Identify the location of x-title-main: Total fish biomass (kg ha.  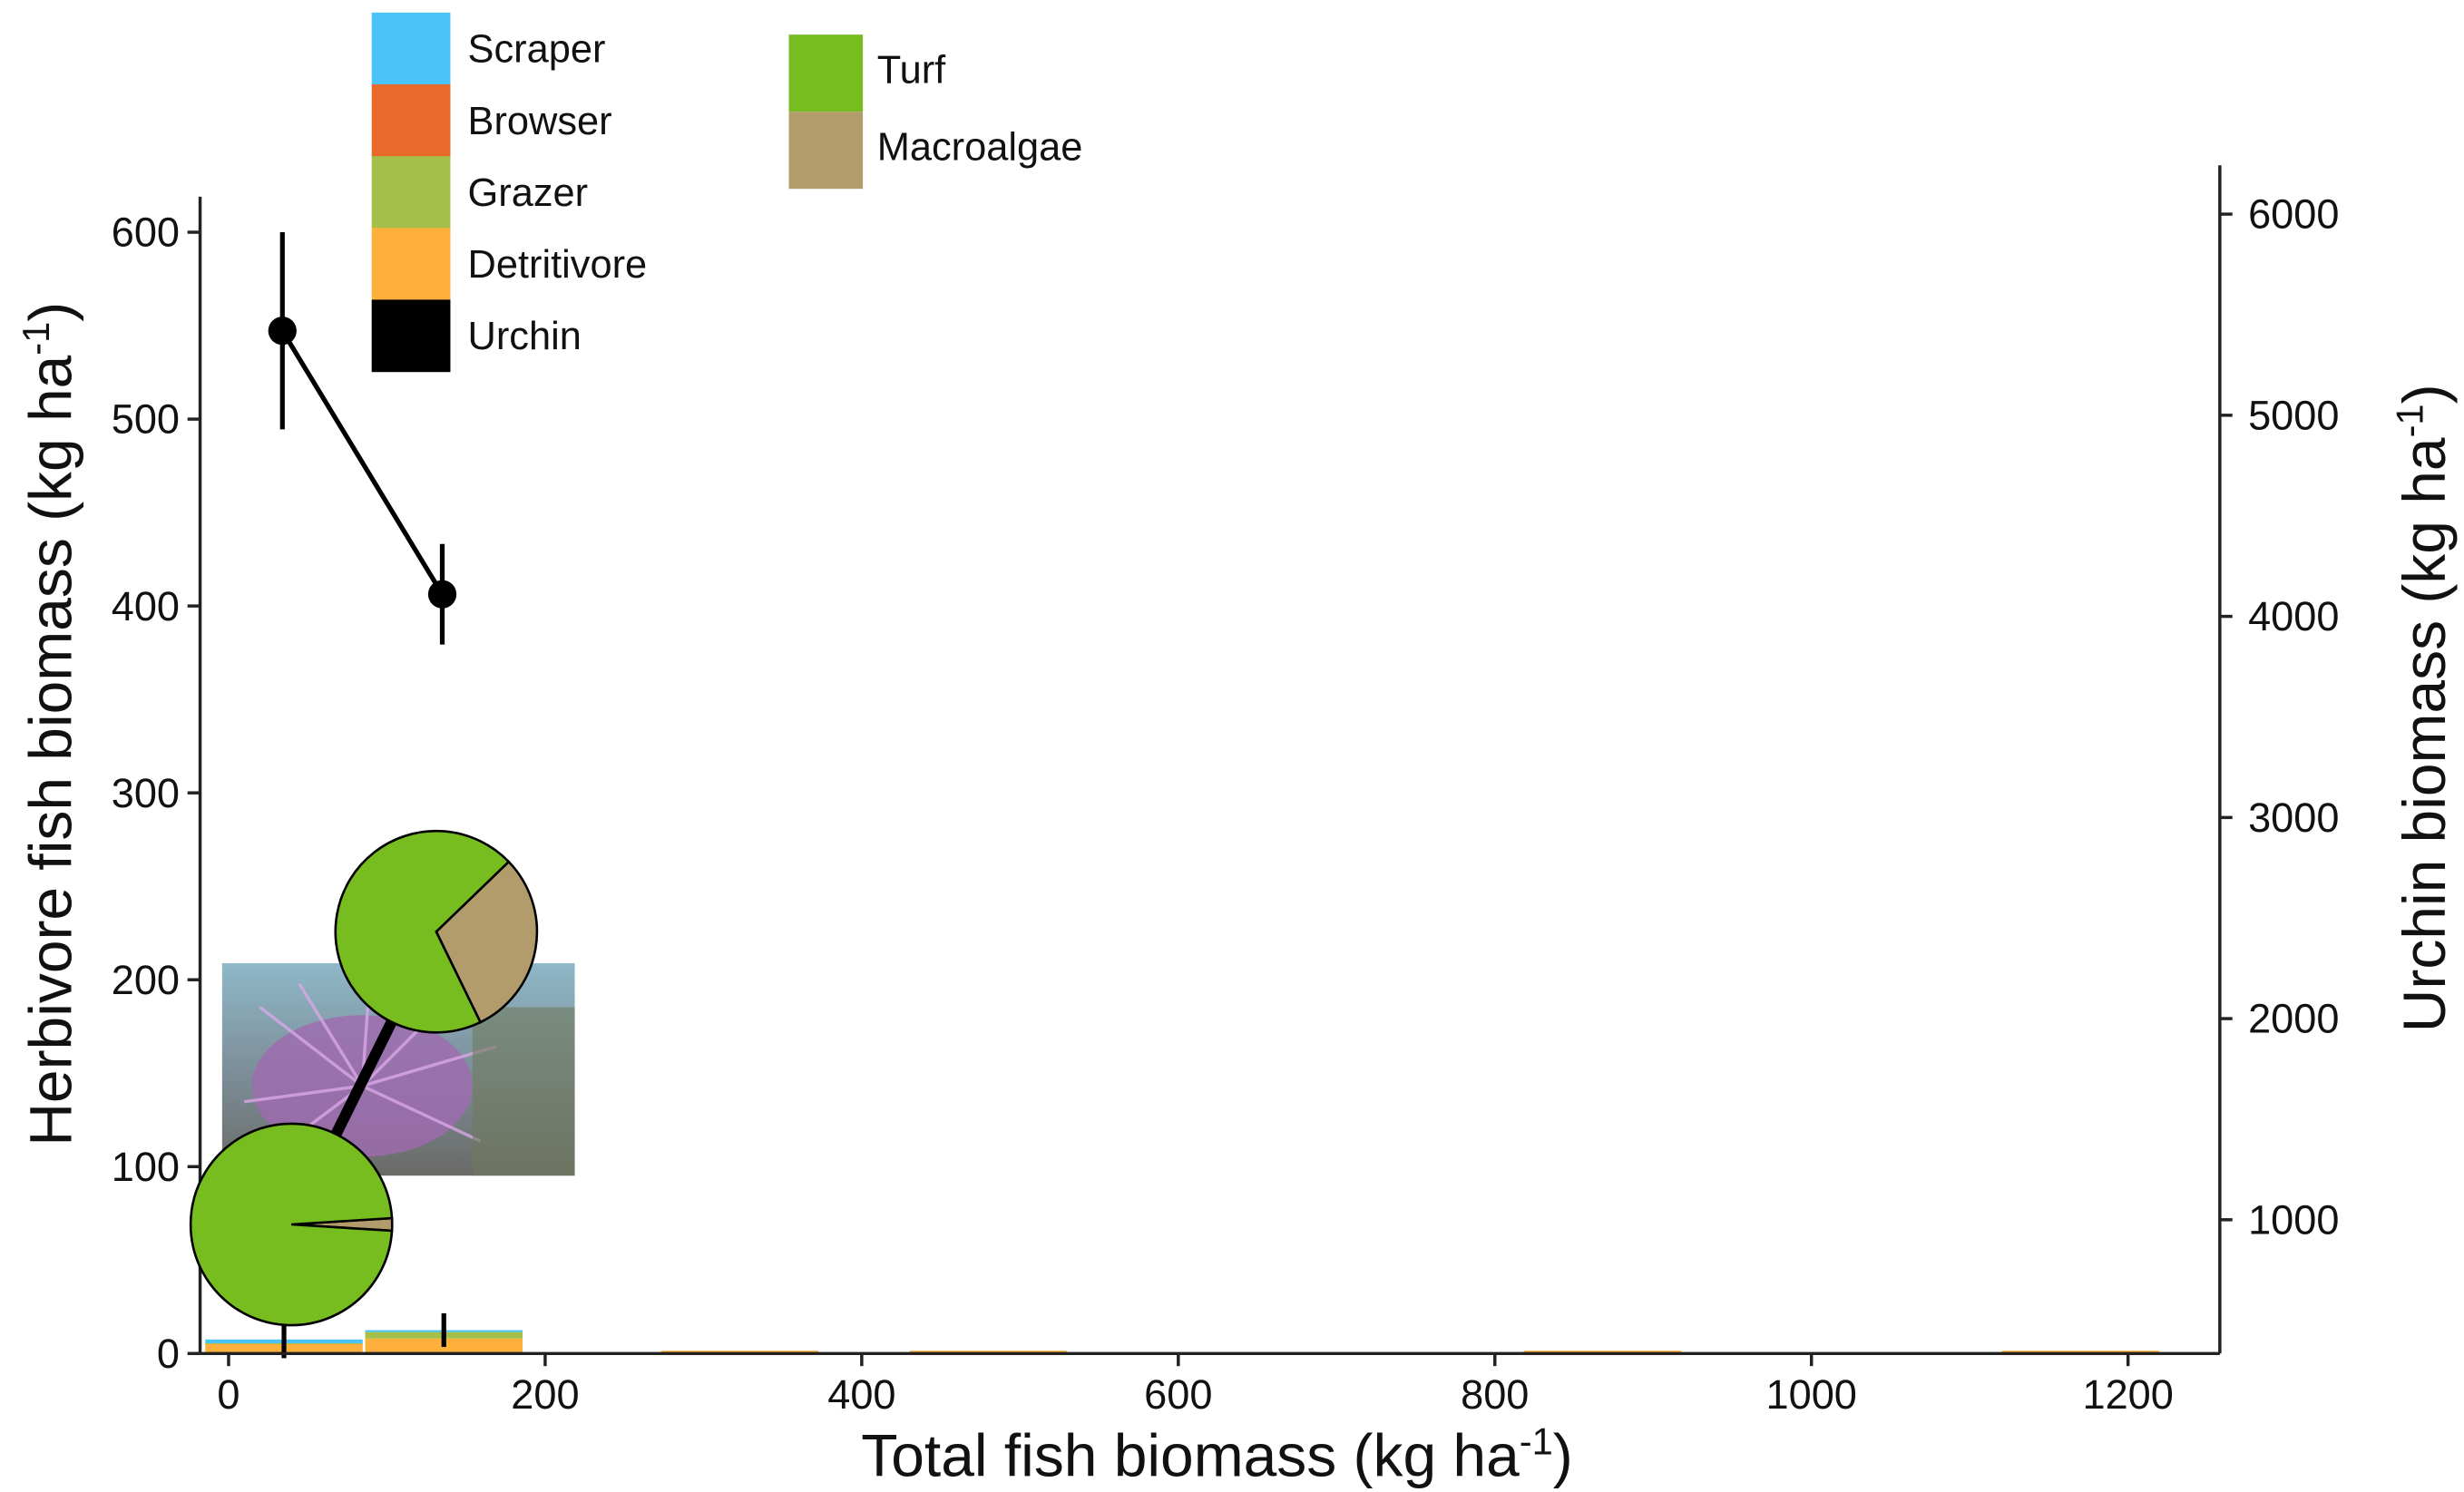
(1190, 1455).